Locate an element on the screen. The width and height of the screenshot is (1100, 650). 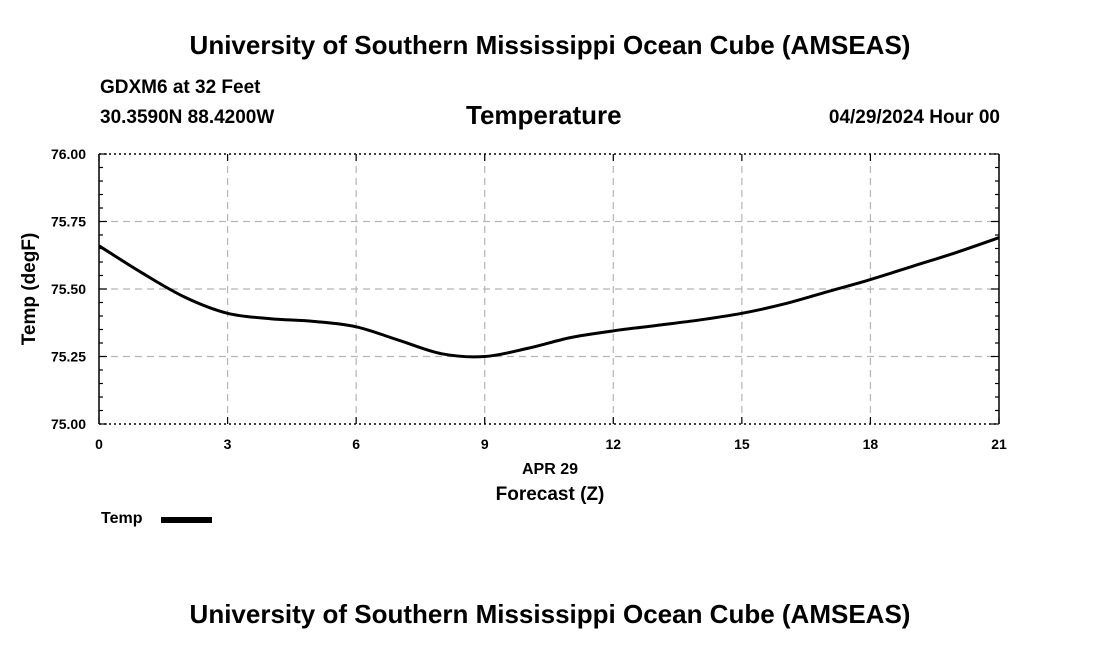
y-tick-label: 76.00 is located at coordinates (68, 154).